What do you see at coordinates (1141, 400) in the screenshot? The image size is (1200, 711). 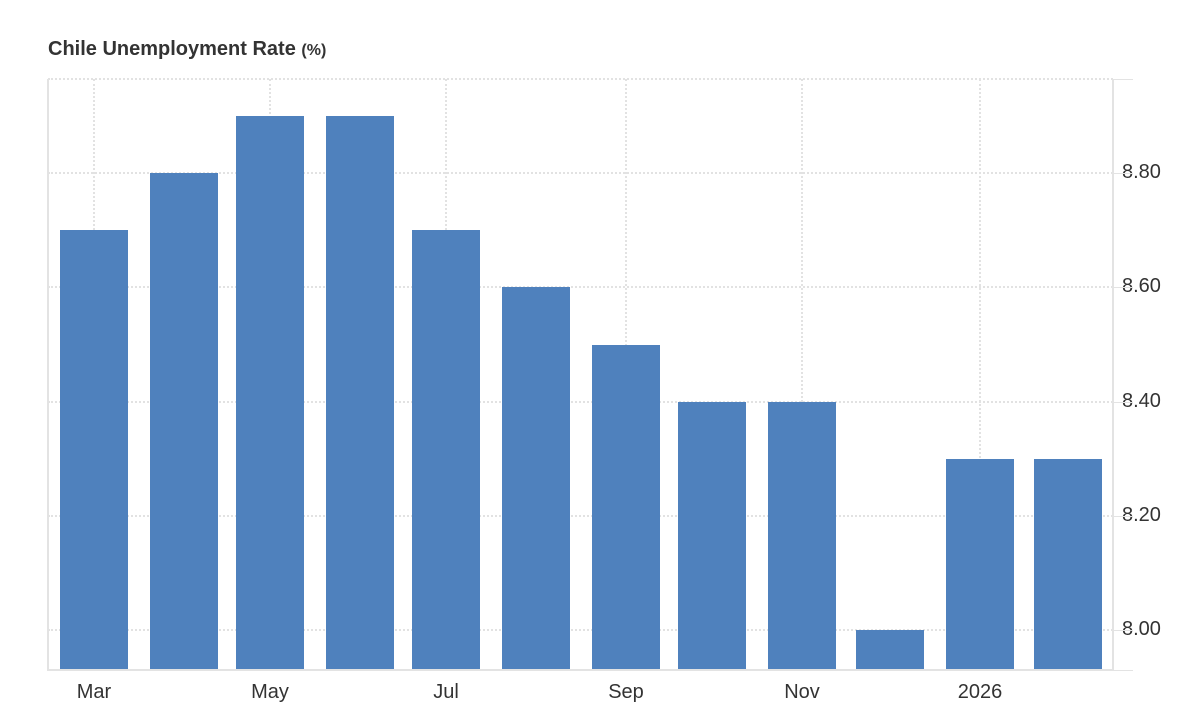 I see `y-axis-label: 8.40` at bounding box center [1141, 400].